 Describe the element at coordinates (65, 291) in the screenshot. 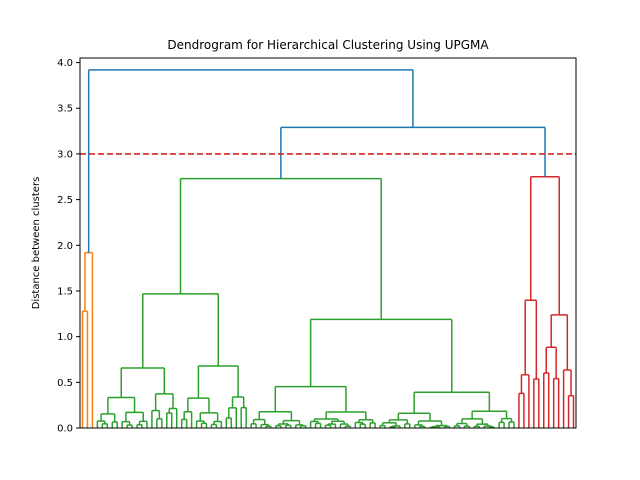

I see `y-tick-label: 1.5` at that location.